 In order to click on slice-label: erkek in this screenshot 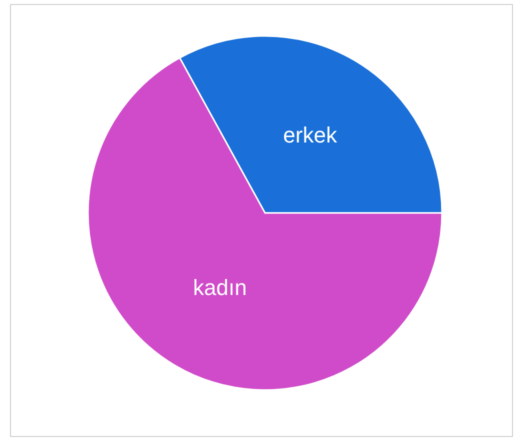, I will do `click(310, 135)`.